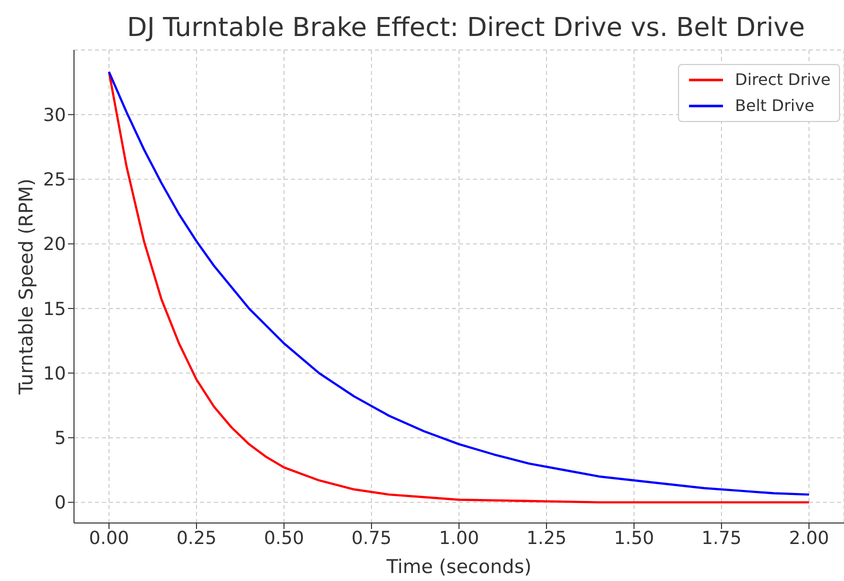 The height and width of the screenshot is (581, 844). Describe the element at coordinates (54, 245) in the screenshot. I see `y-tick-label: 20` at that location.